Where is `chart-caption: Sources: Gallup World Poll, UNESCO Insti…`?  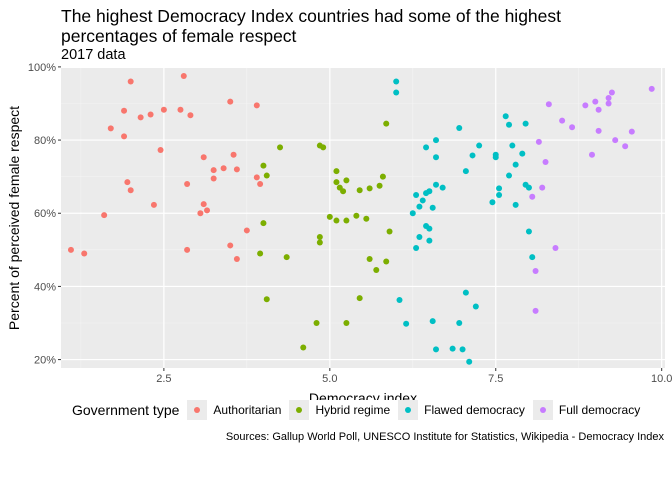 chart-caption: Sources: Gallup World Poll, UNESCO Insti… is located at coordinates (444, 437).